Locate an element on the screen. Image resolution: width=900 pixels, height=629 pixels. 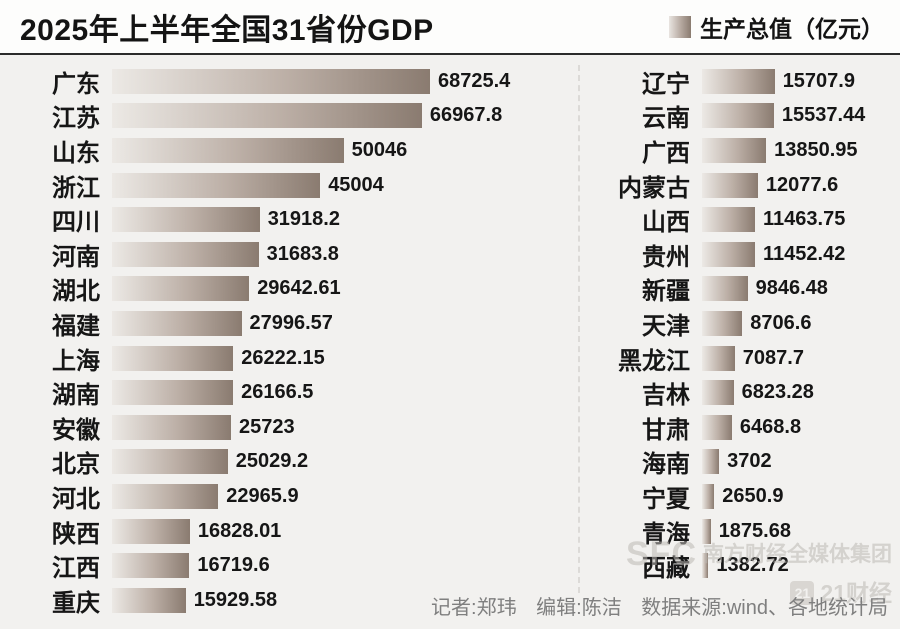
chart-row: 浙江 45004 is located at coordinates (289, 185).